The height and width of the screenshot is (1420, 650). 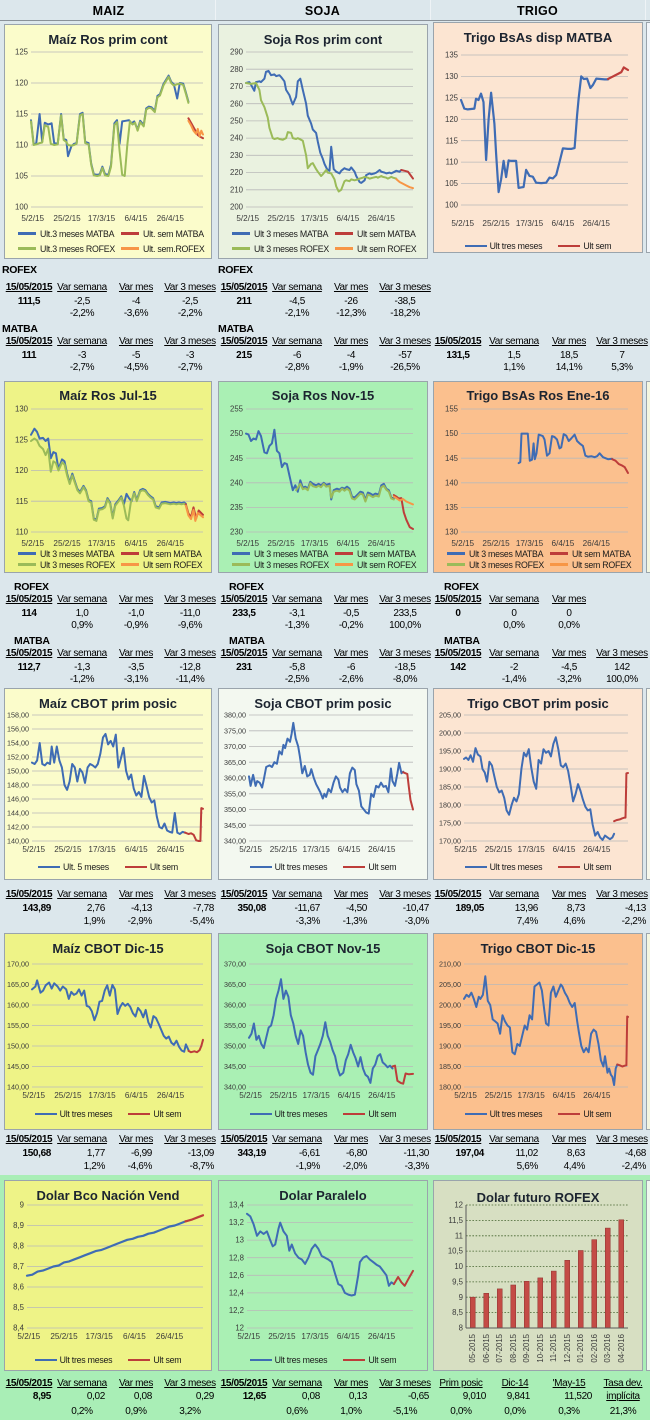 What do you see at coordinates (18, 1266) in the screenshot?
I see `svg-text: 8,7` at bounding box center [18, 1266].